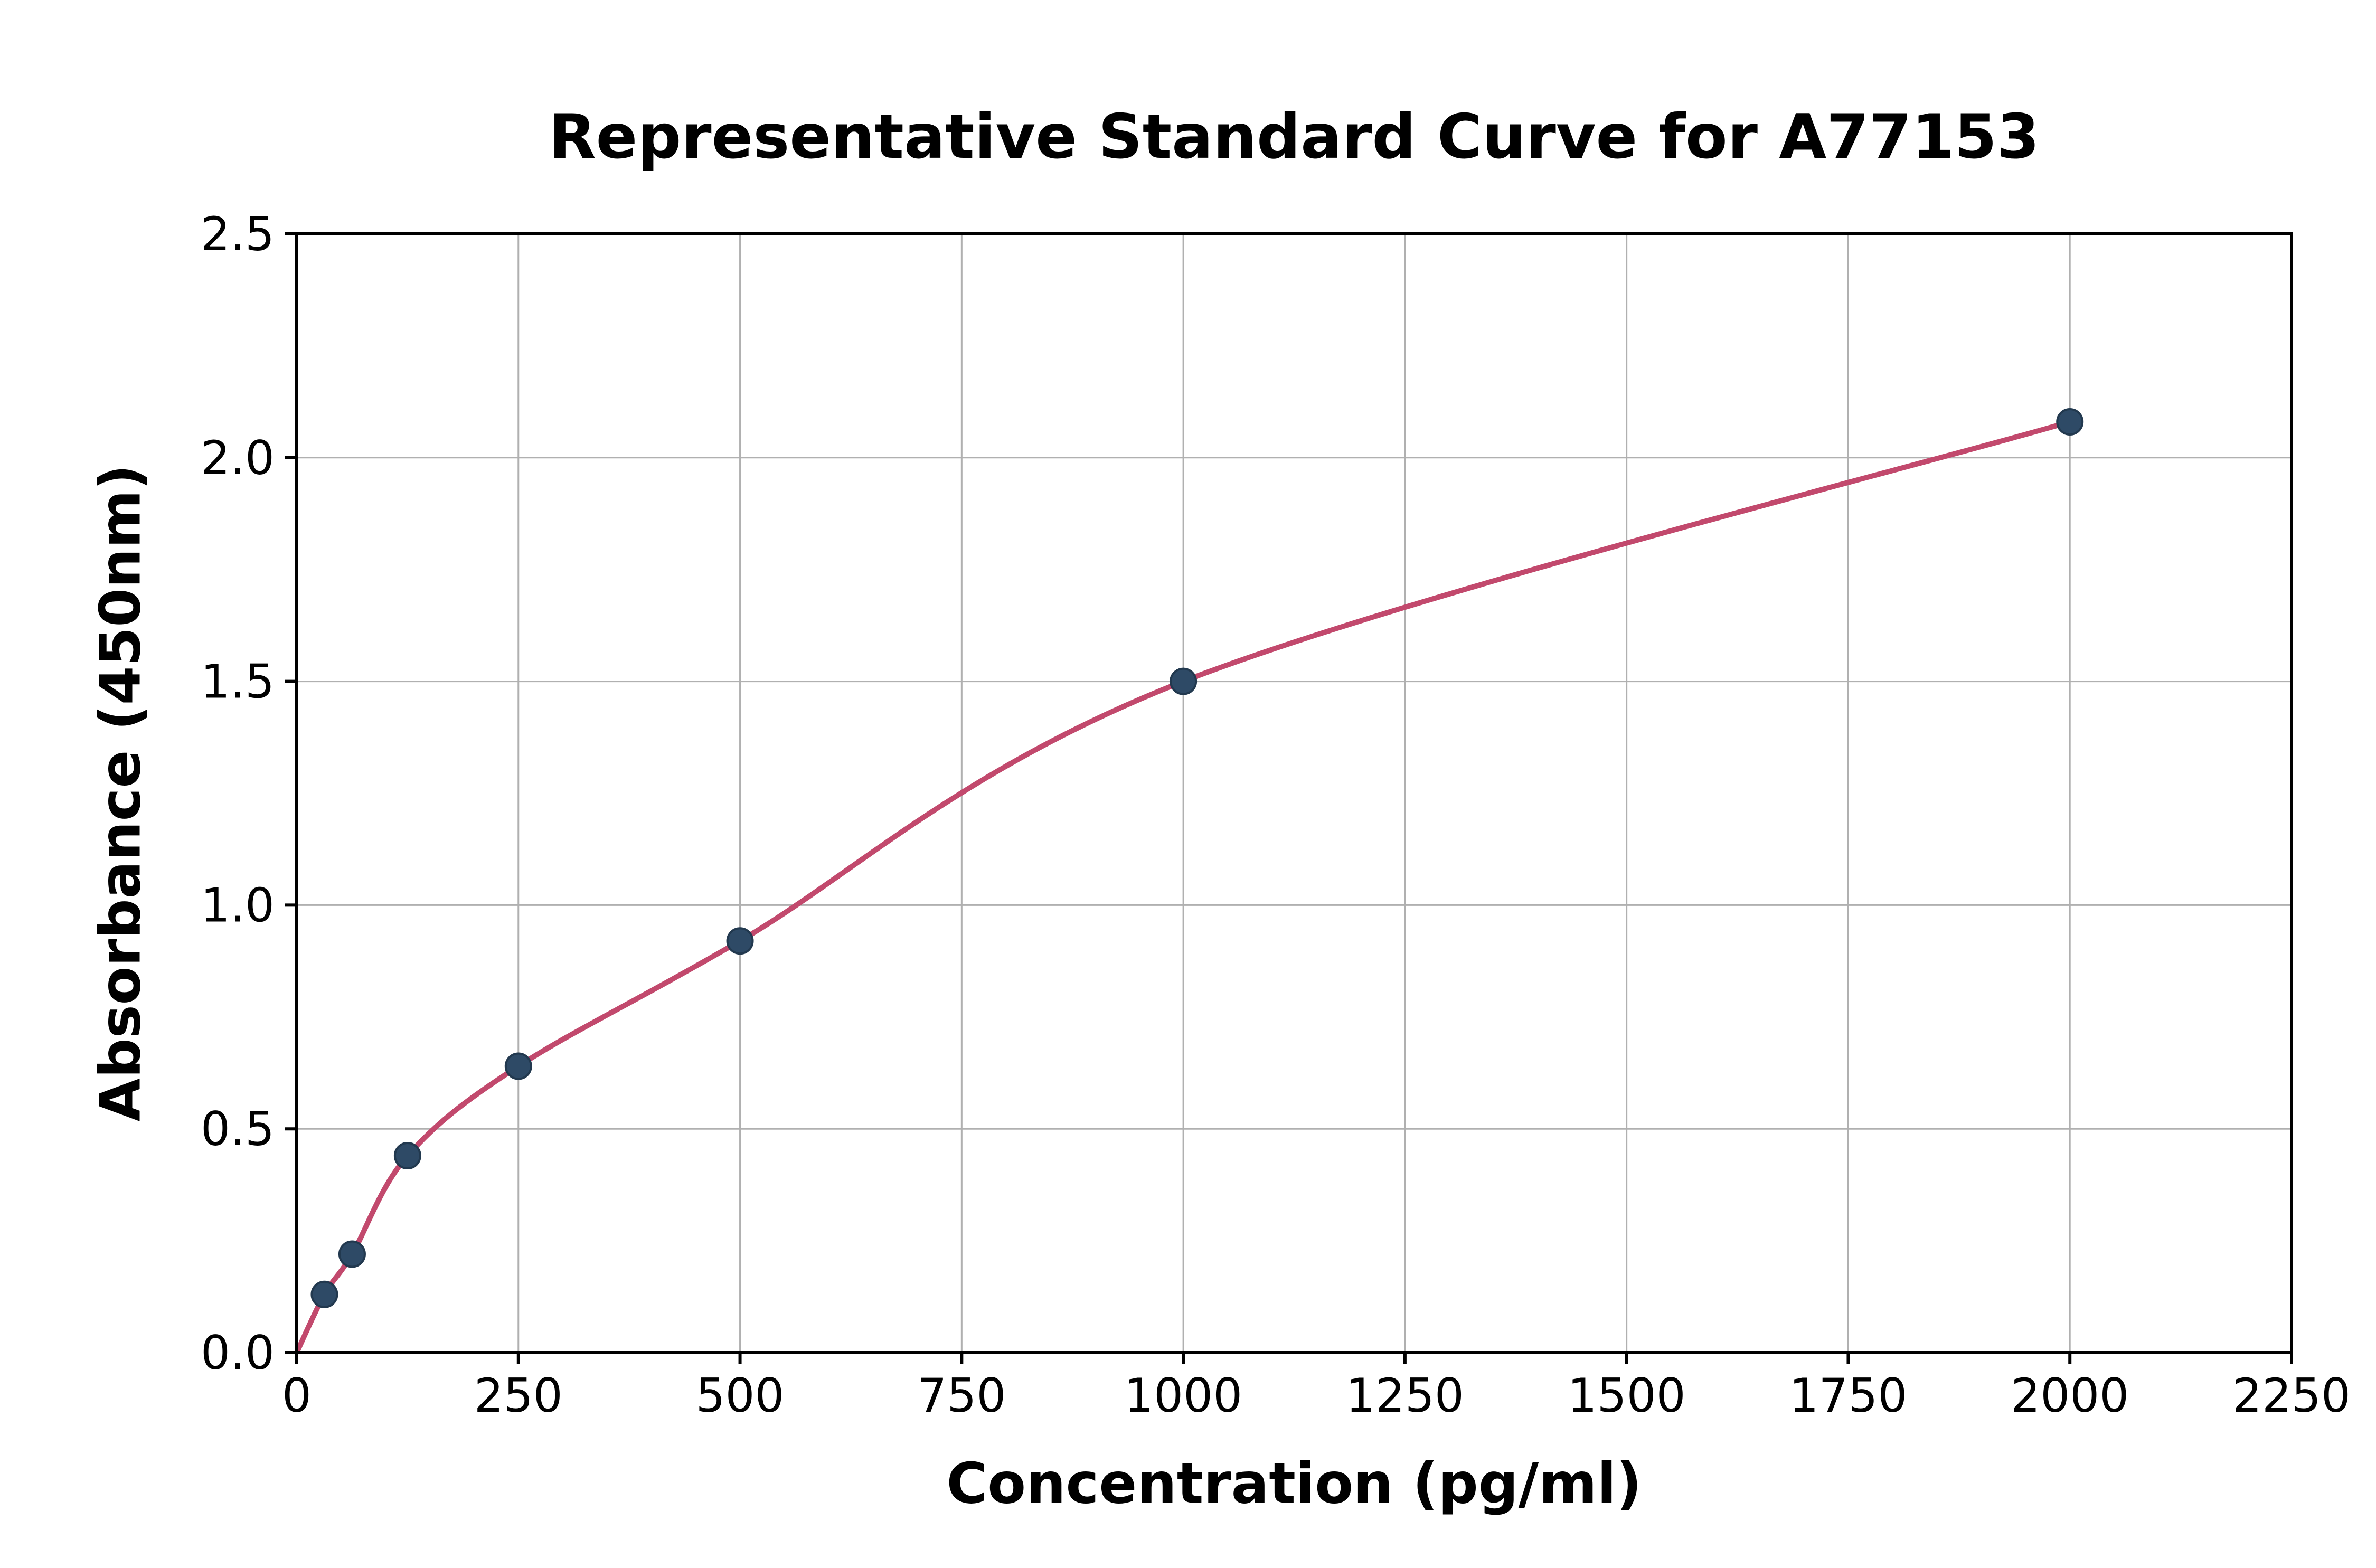 The height and width of the screenshot is (1568, 2376). What do you see at coordinates (238, 458) in the screenshot?
I see `y-tick-label: 2.0` at bounding box center [238, 458].